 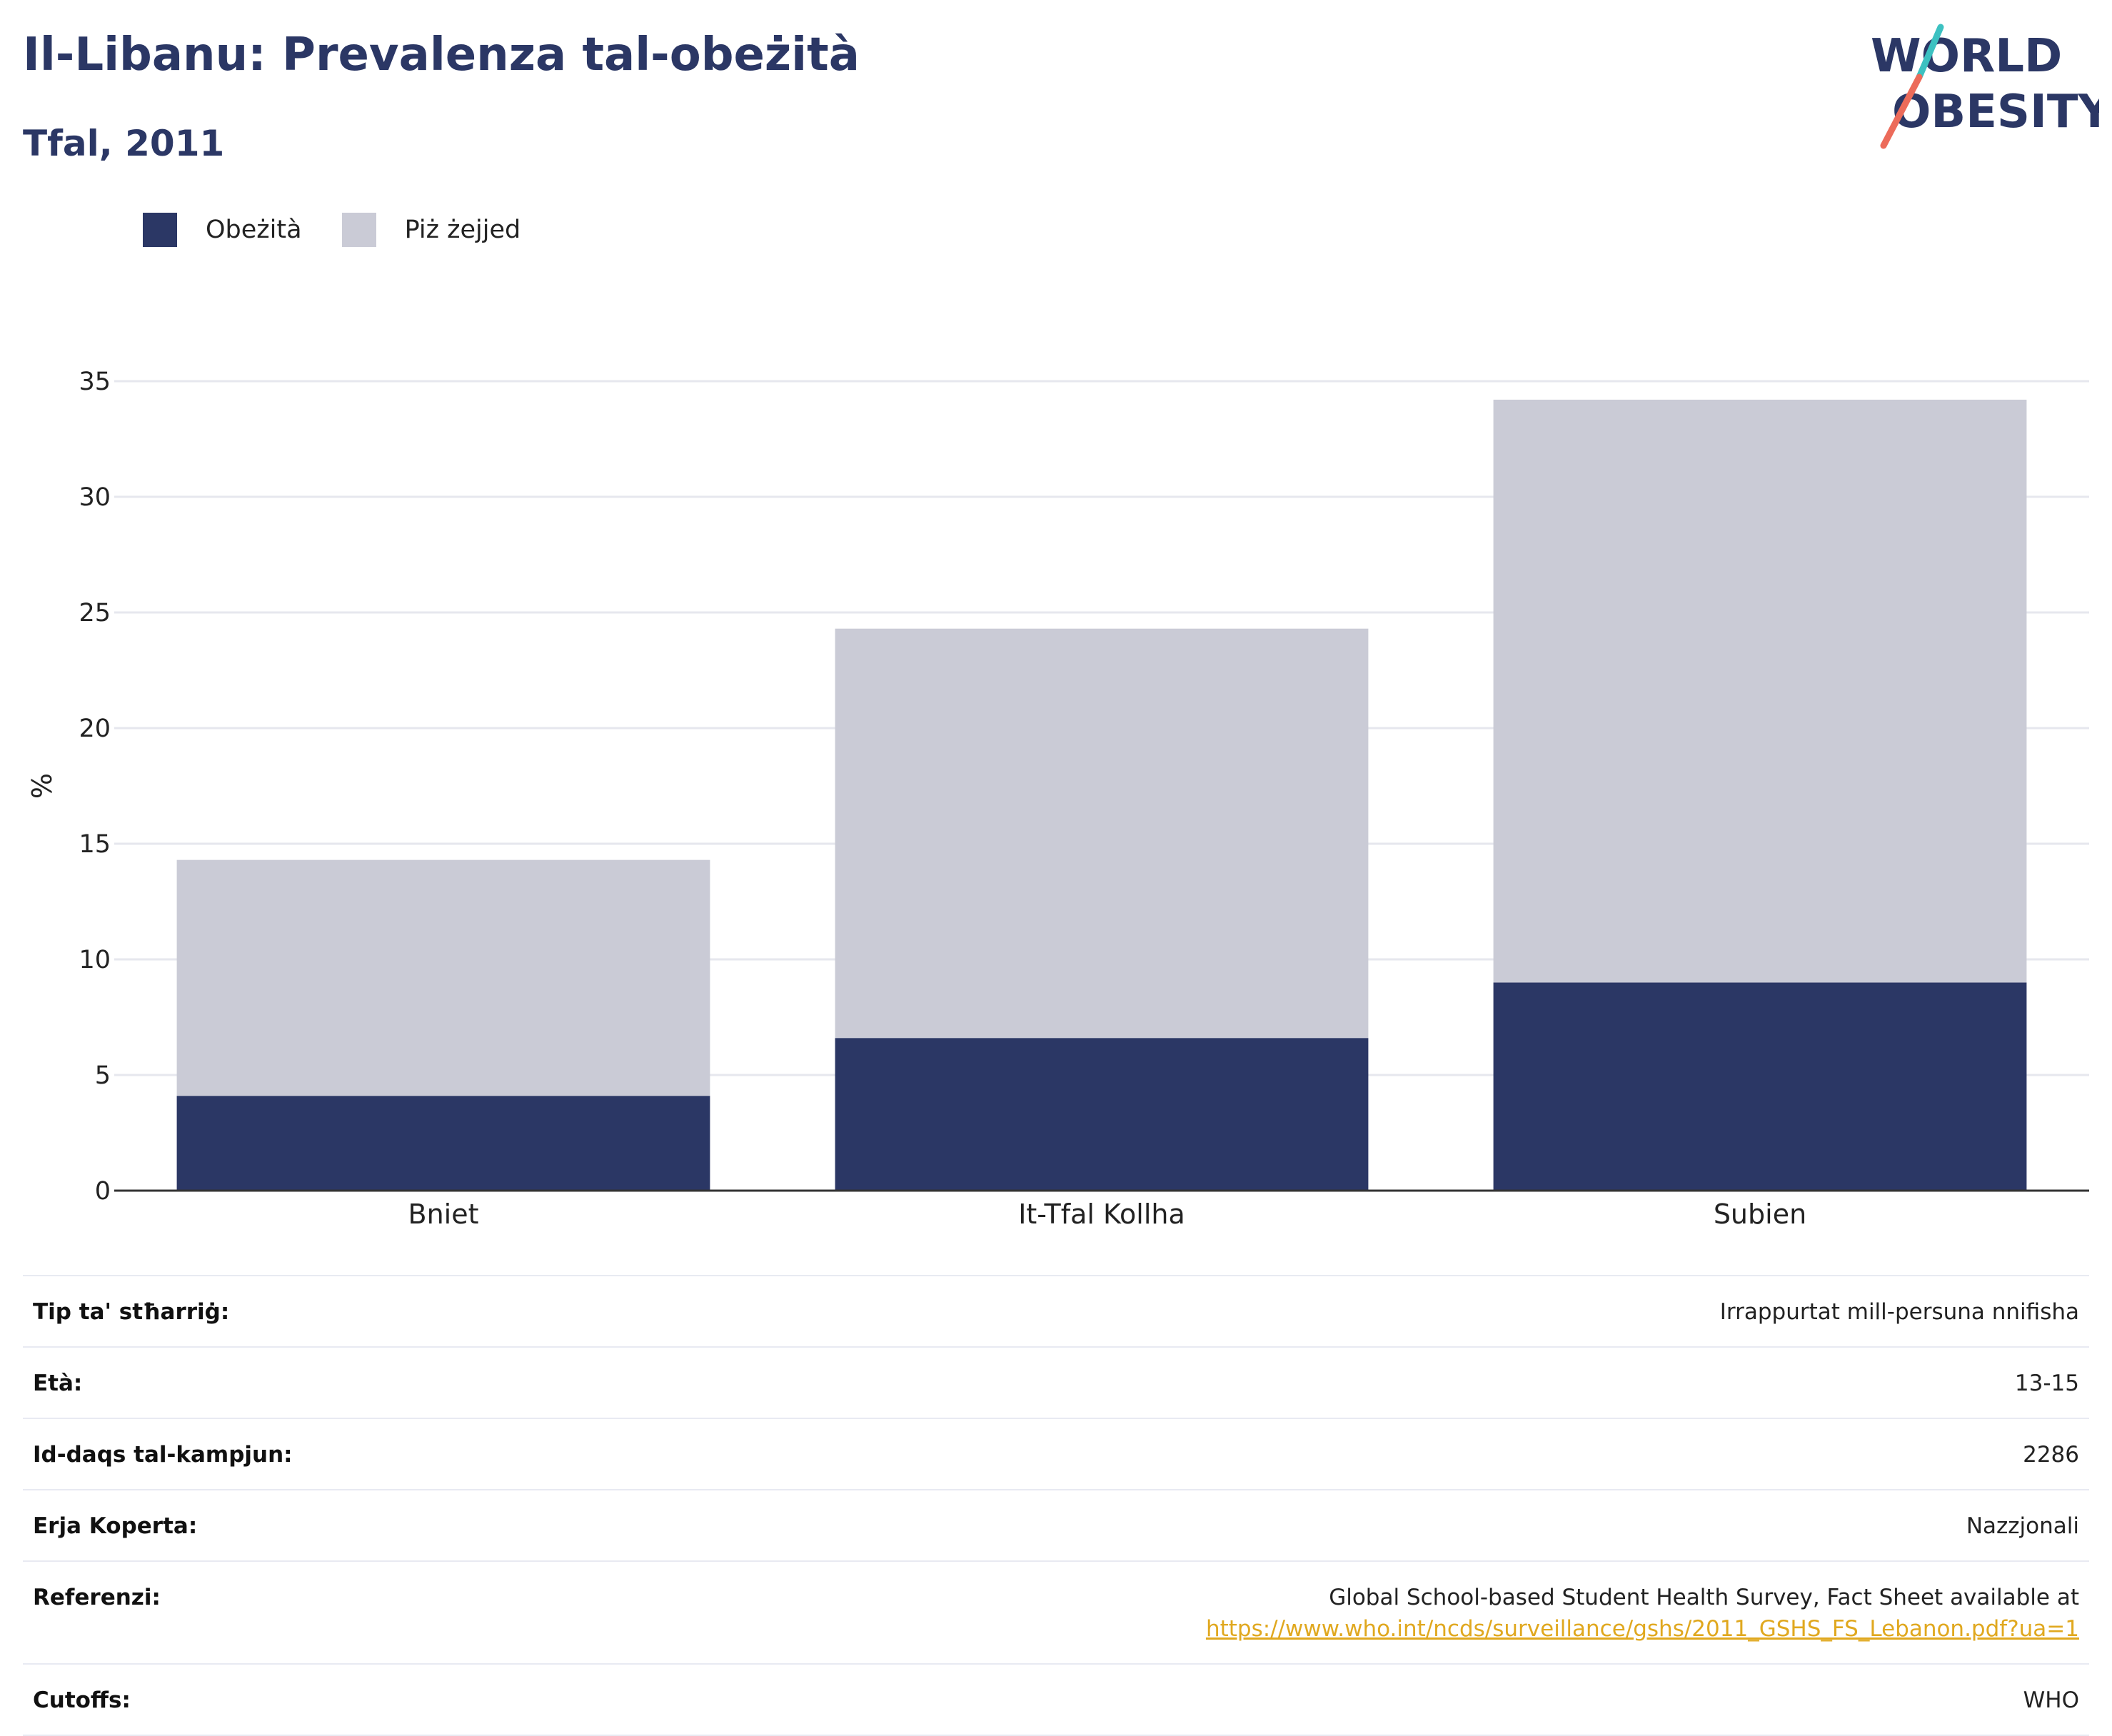 I want to click on chart-subtitle: Tfal, 2011, so click(x=124, y=143).